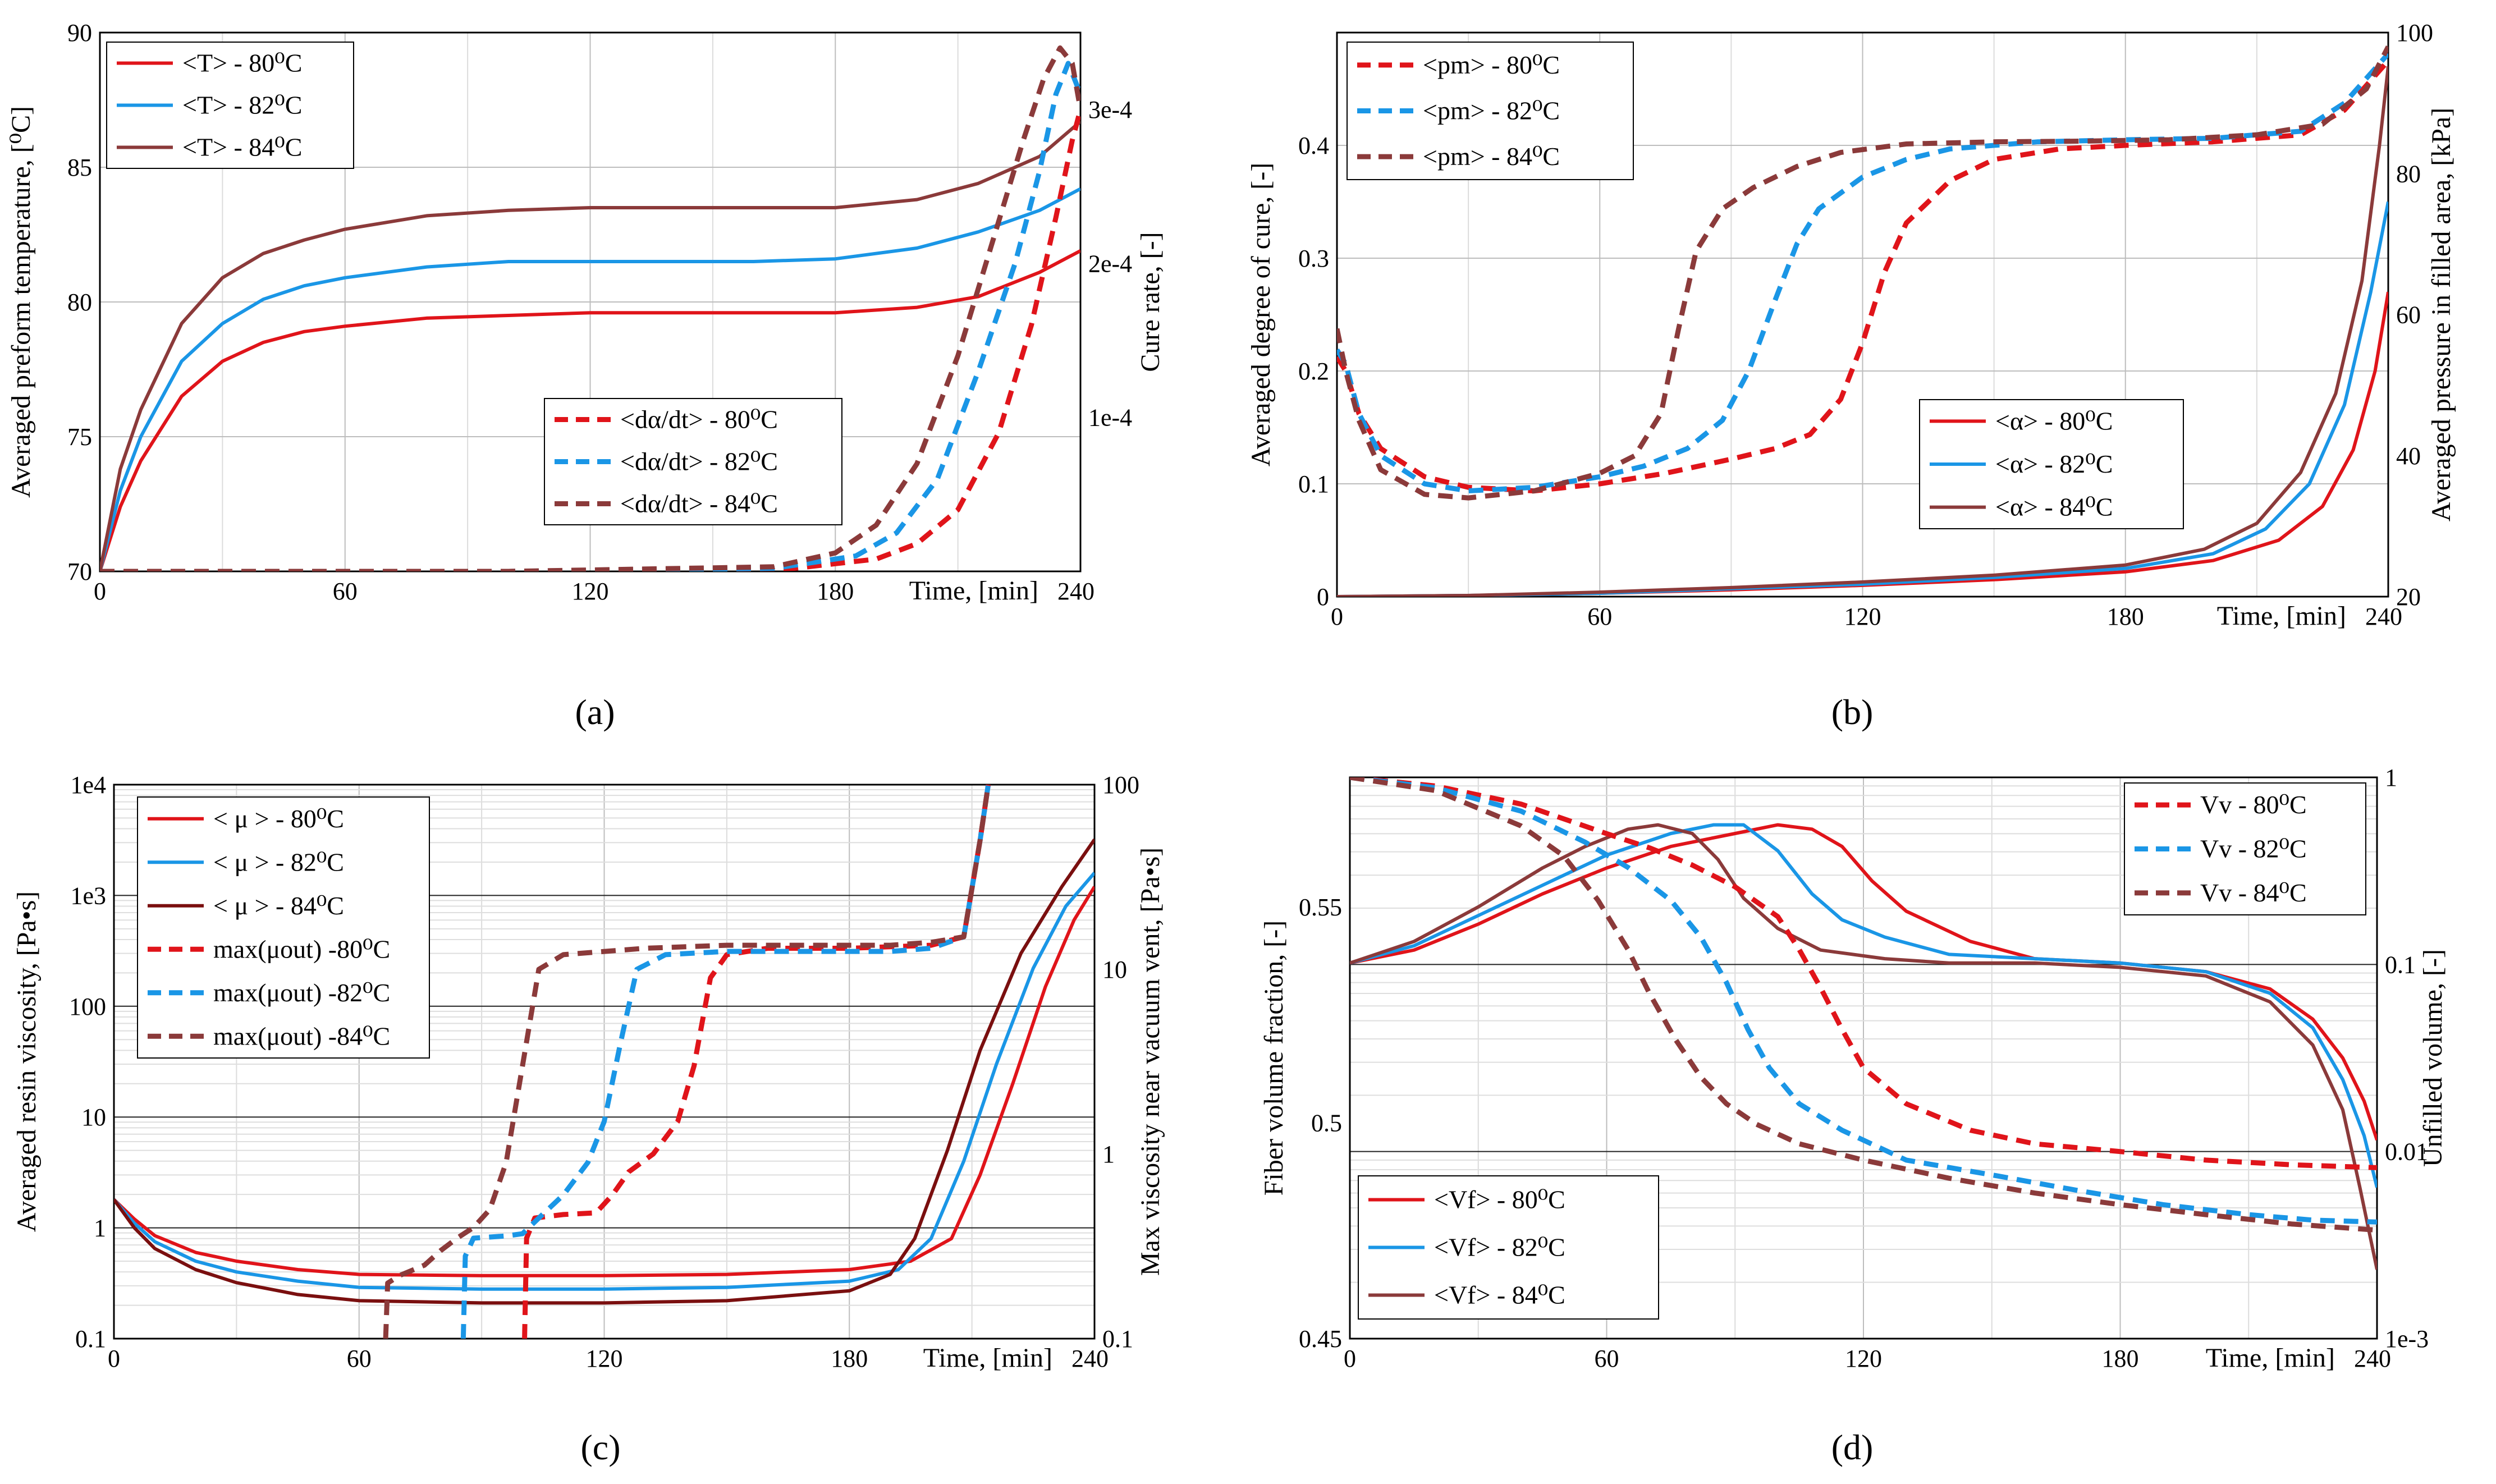 The image size is (2496, 1484). What do you see at coordinates (79, 437) in the screenshot?
I see `y-left-tick-label: 75` at bounding box center [79, 437].